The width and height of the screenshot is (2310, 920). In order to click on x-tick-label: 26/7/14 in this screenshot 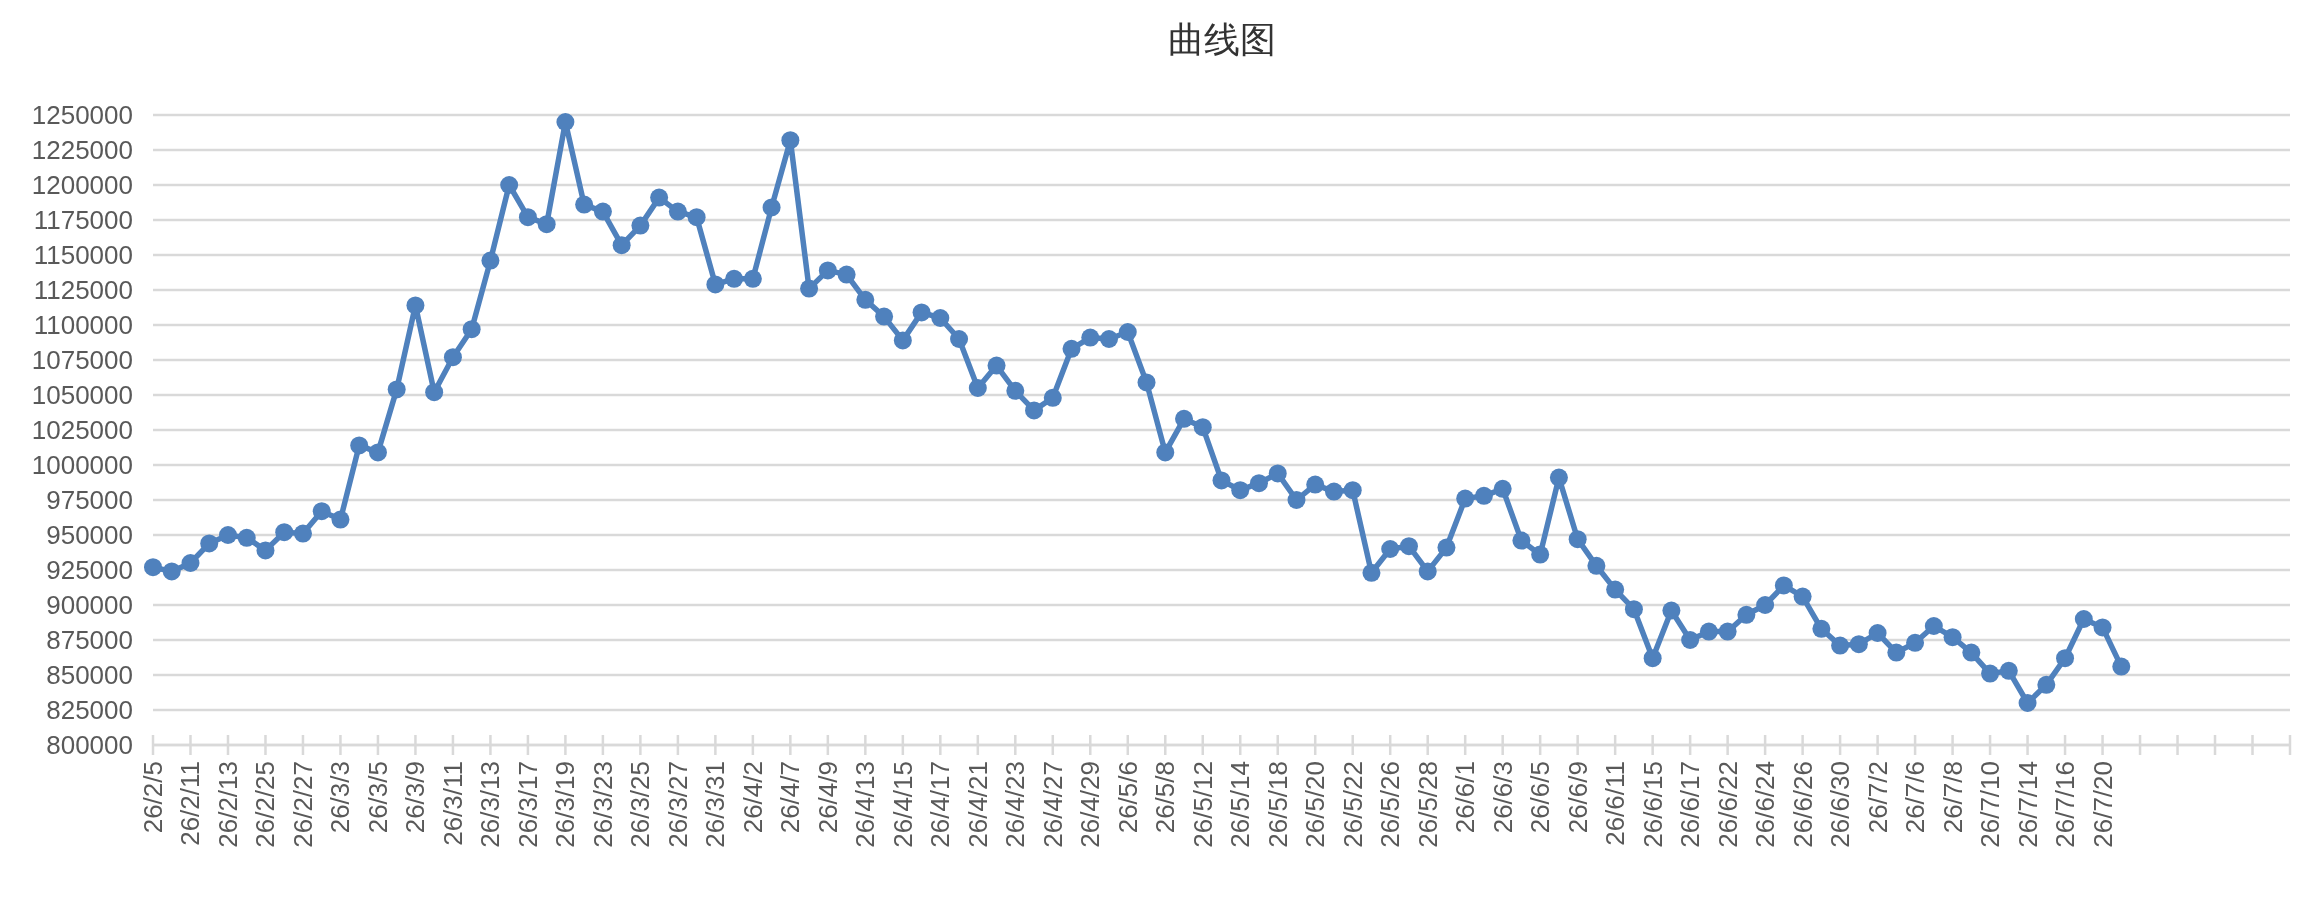, I will do `click(2027, 804)`.